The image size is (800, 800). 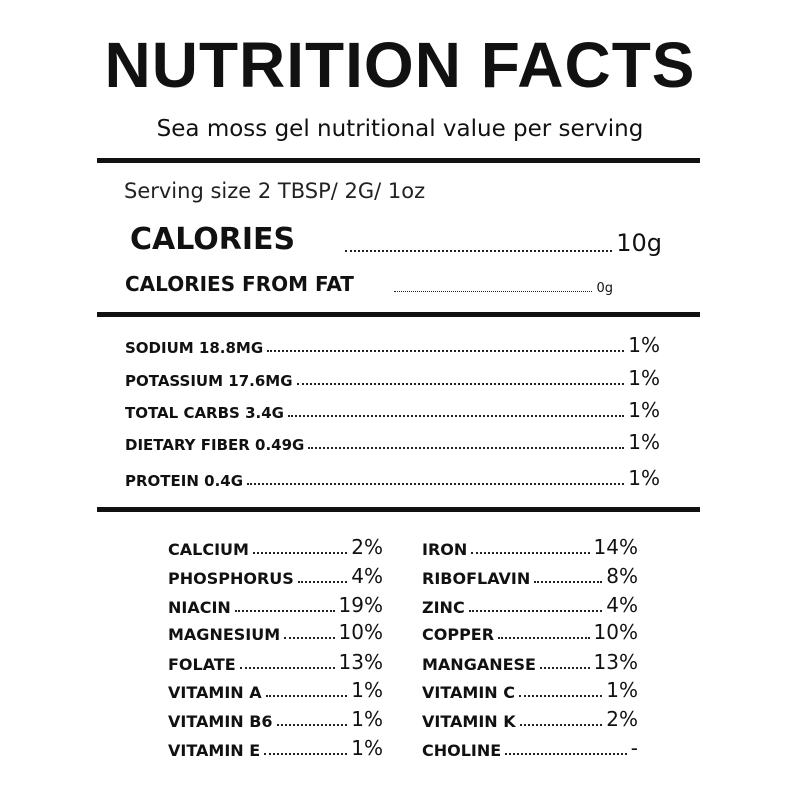 I want to click on row: SODIUM 18.8MG 1%, so click(x=392, y=345).